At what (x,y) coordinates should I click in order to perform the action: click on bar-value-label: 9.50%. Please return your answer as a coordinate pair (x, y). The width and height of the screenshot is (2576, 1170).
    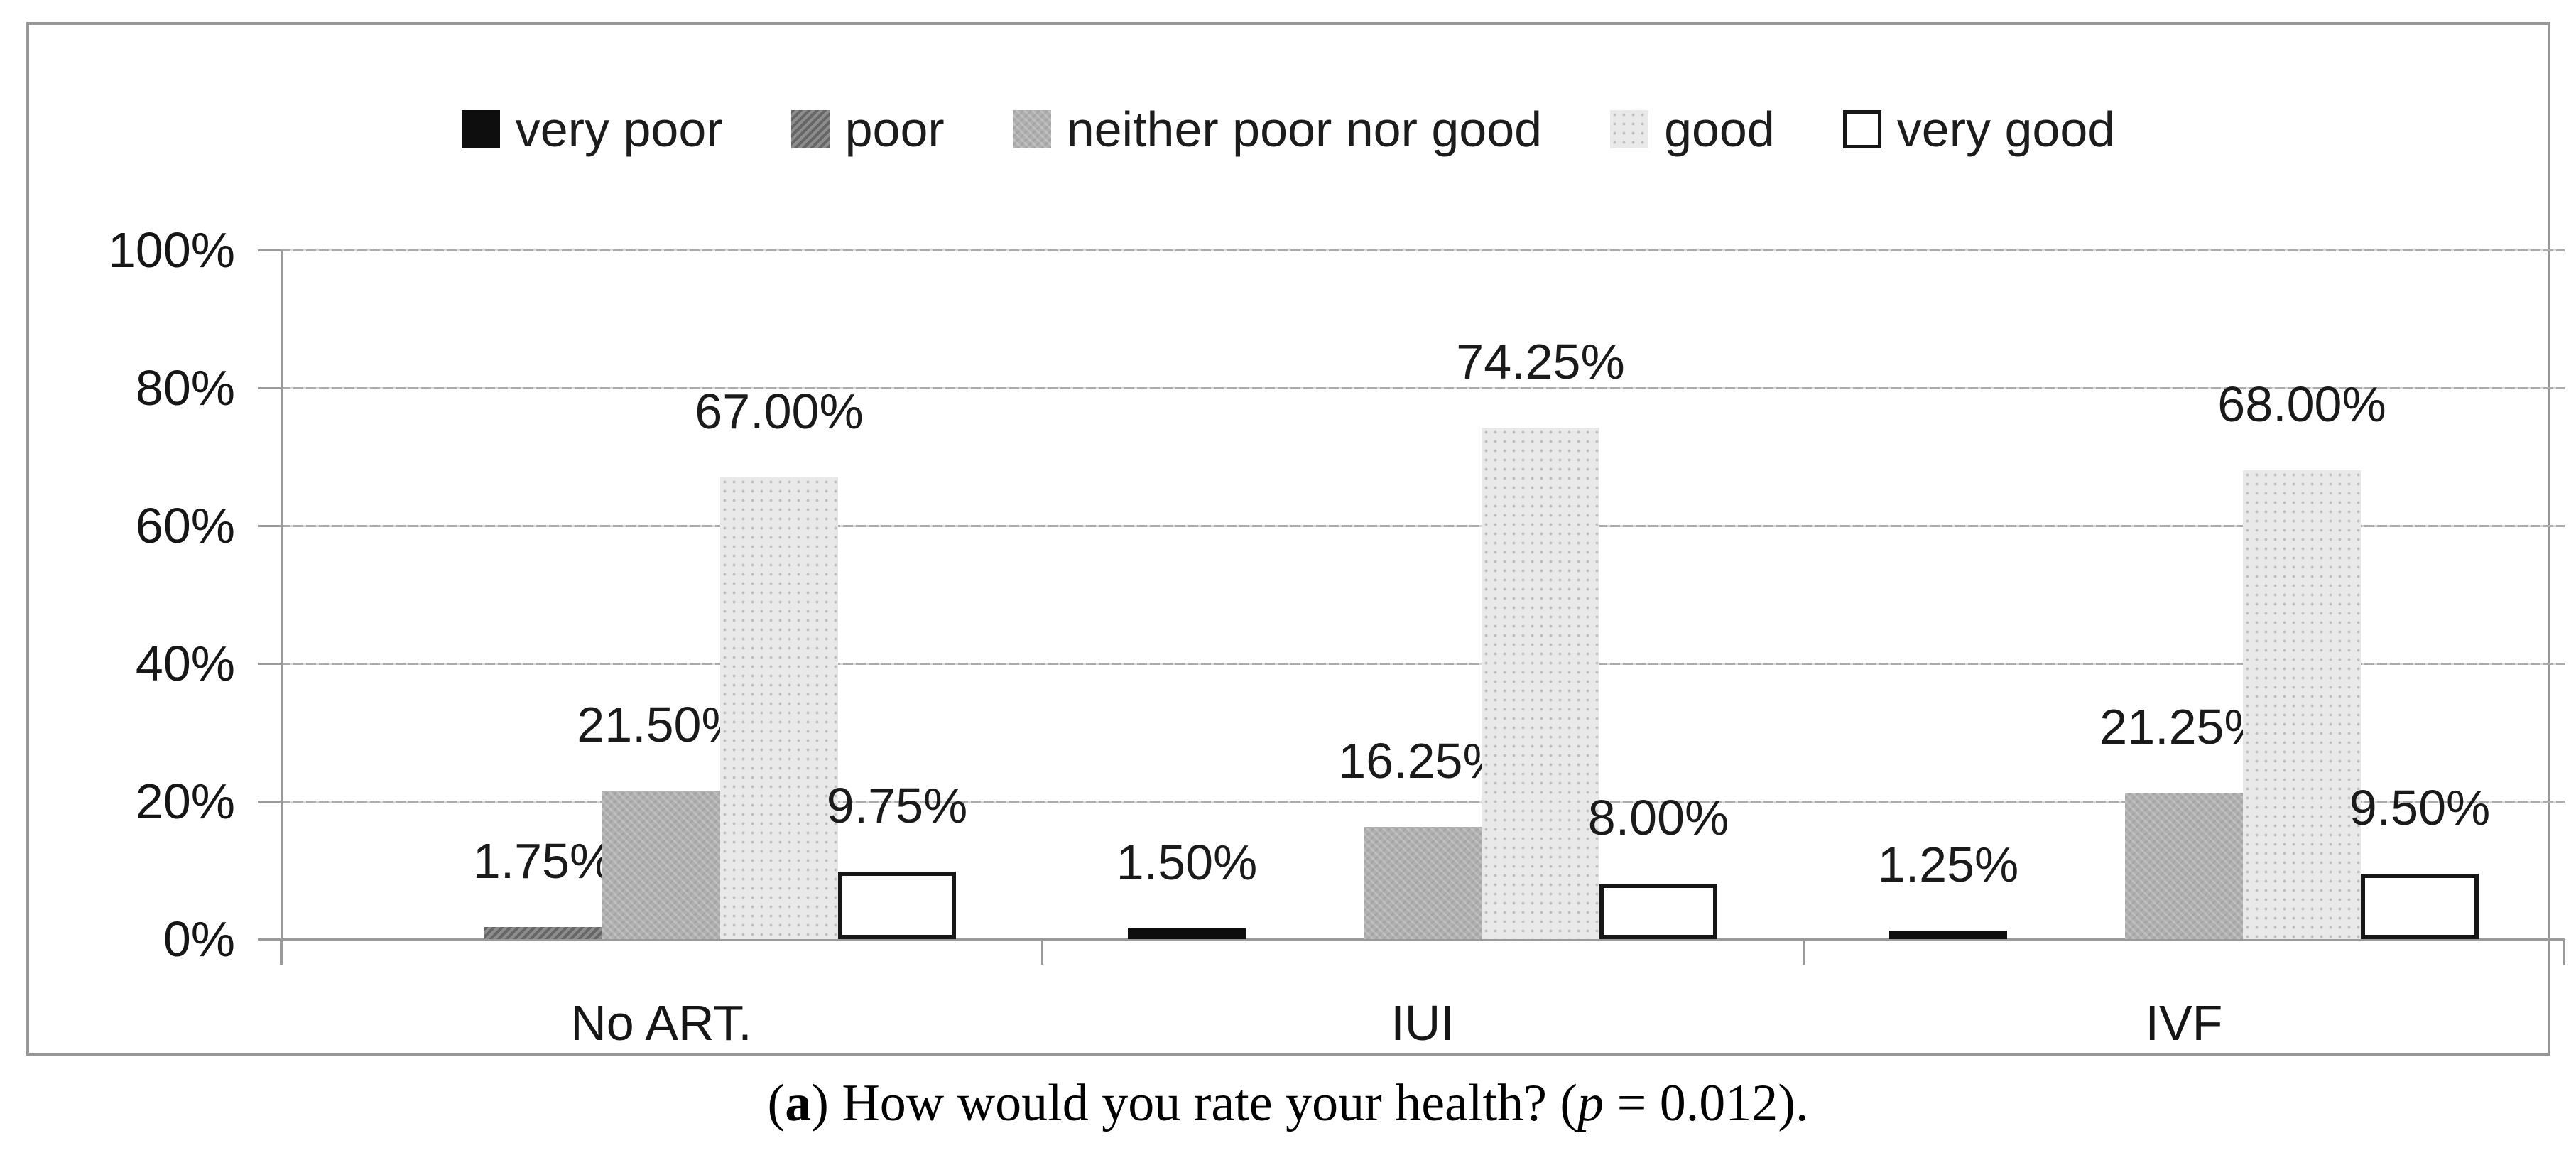
    Looking at the image, I should click on (2420, 808).